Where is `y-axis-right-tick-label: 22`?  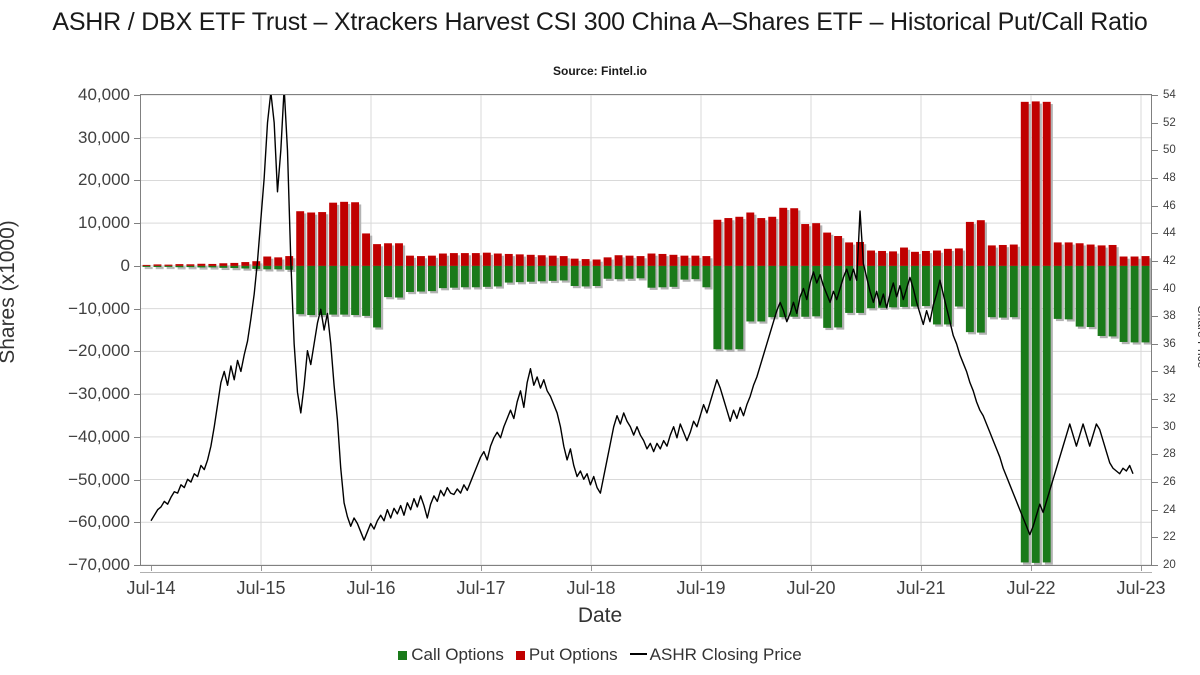 y-axis-right-tick-label: 22 is located at coordinates (1169, 537).